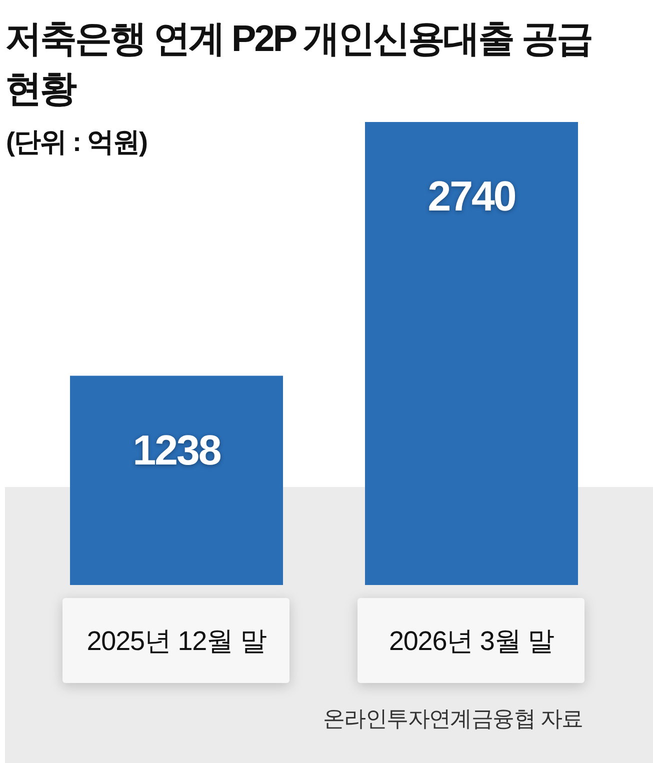 The image size is (653, 763). Describe the element at coordinates (177, 450) in the screenshot. I see `data-label: 1238` at that location.